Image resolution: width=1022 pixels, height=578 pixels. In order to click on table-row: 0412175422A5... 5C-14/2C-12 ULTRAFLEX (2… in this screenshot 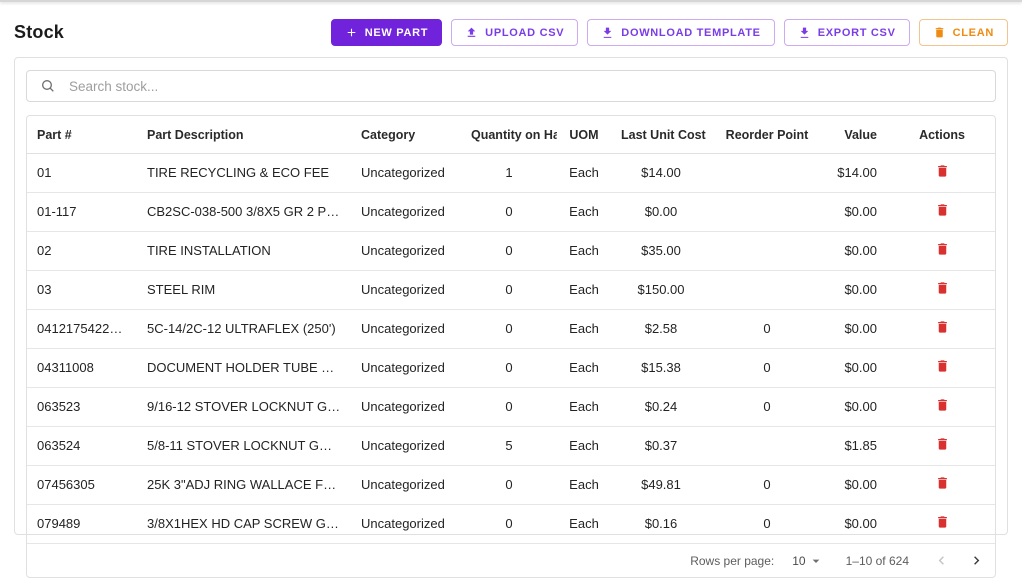, I will do `click(511, 329)`.